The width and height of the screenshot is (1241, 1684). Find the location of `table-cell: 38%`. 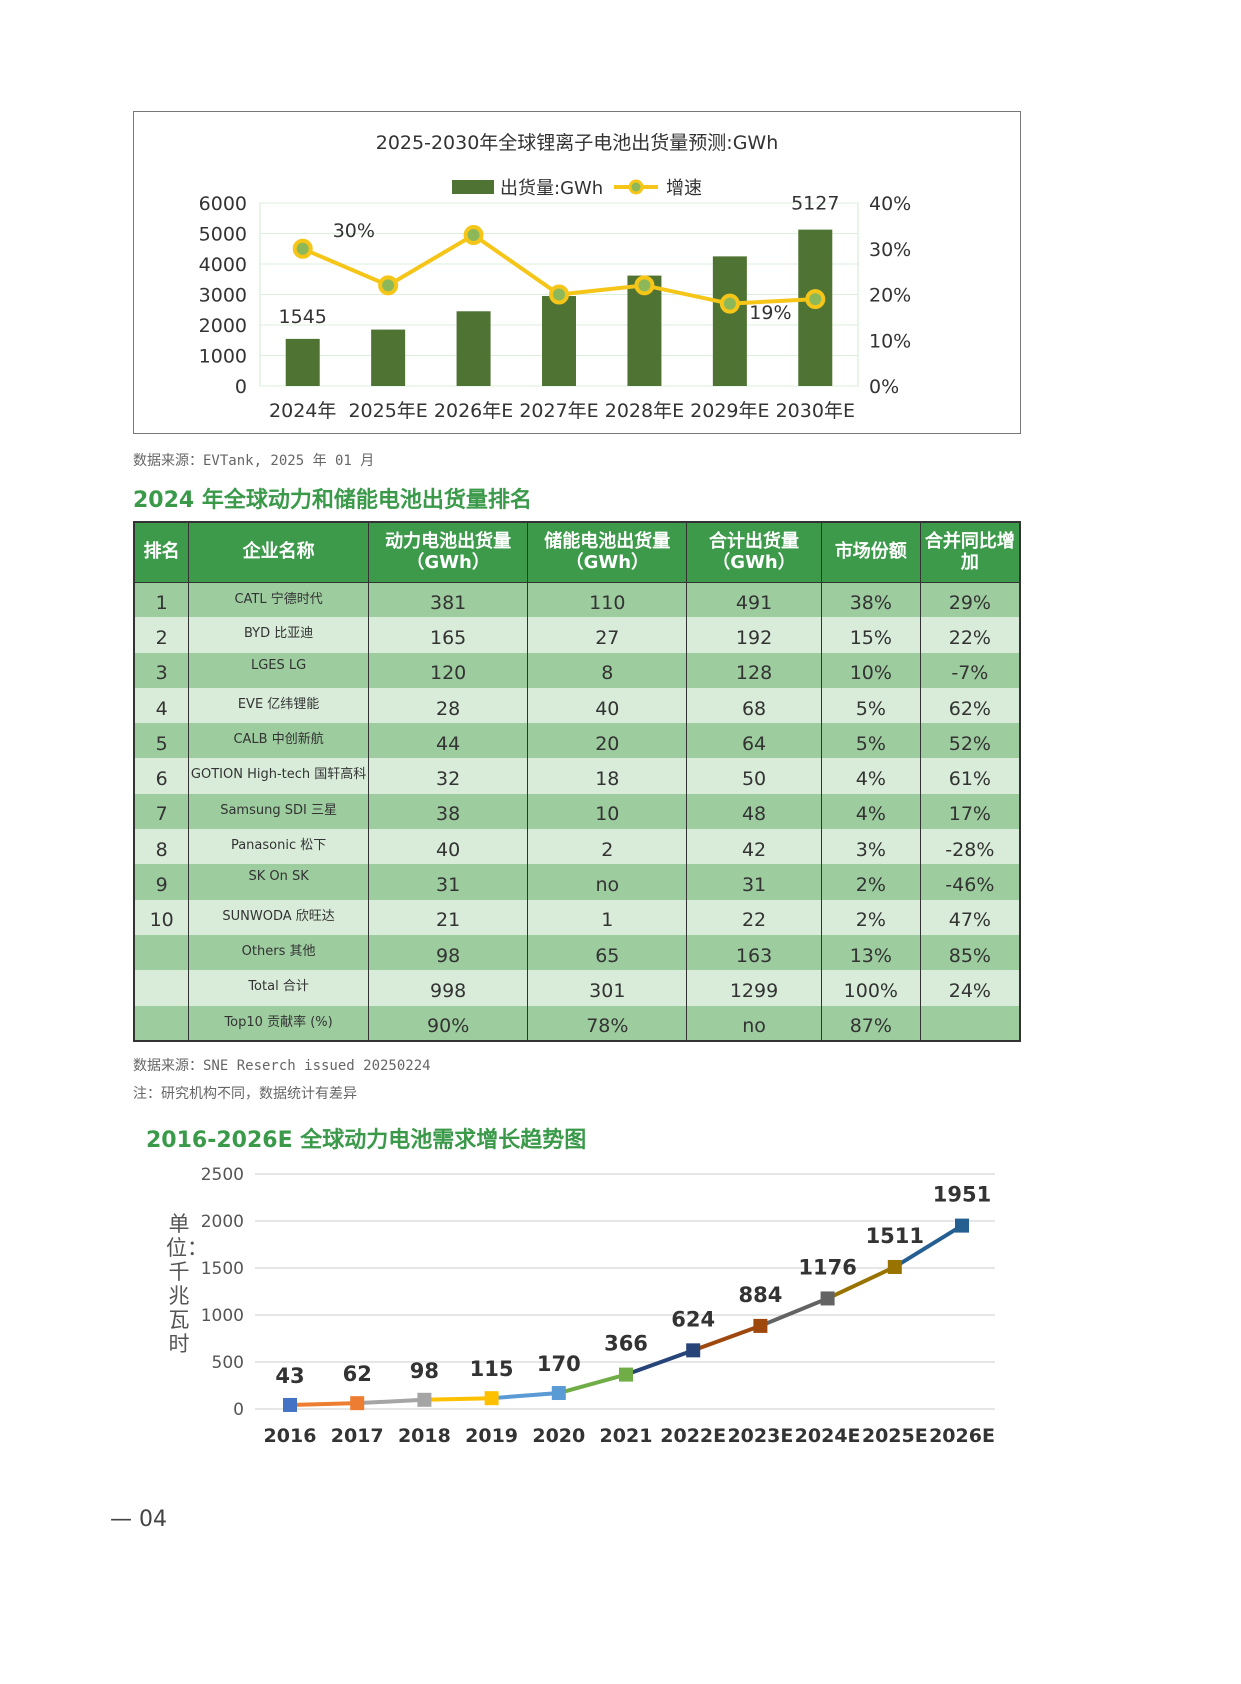

table-cell: 38% is located at coordinates (870, 600).